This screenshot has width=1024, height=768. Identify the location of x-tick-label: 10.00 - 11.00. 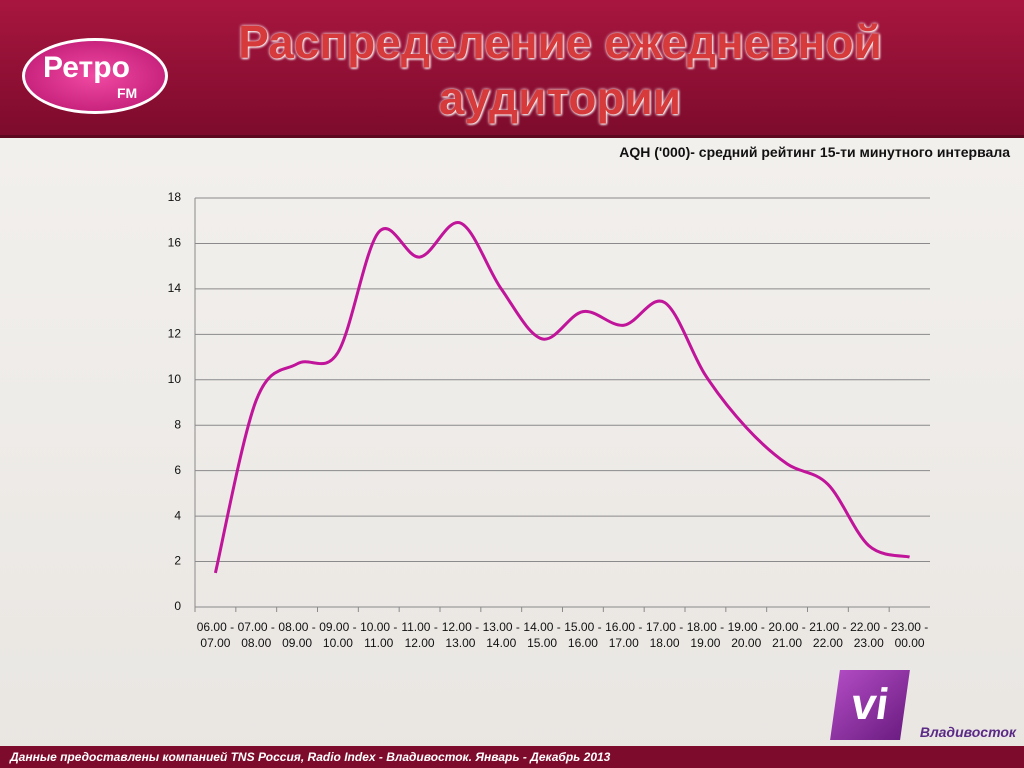
(379, 635).